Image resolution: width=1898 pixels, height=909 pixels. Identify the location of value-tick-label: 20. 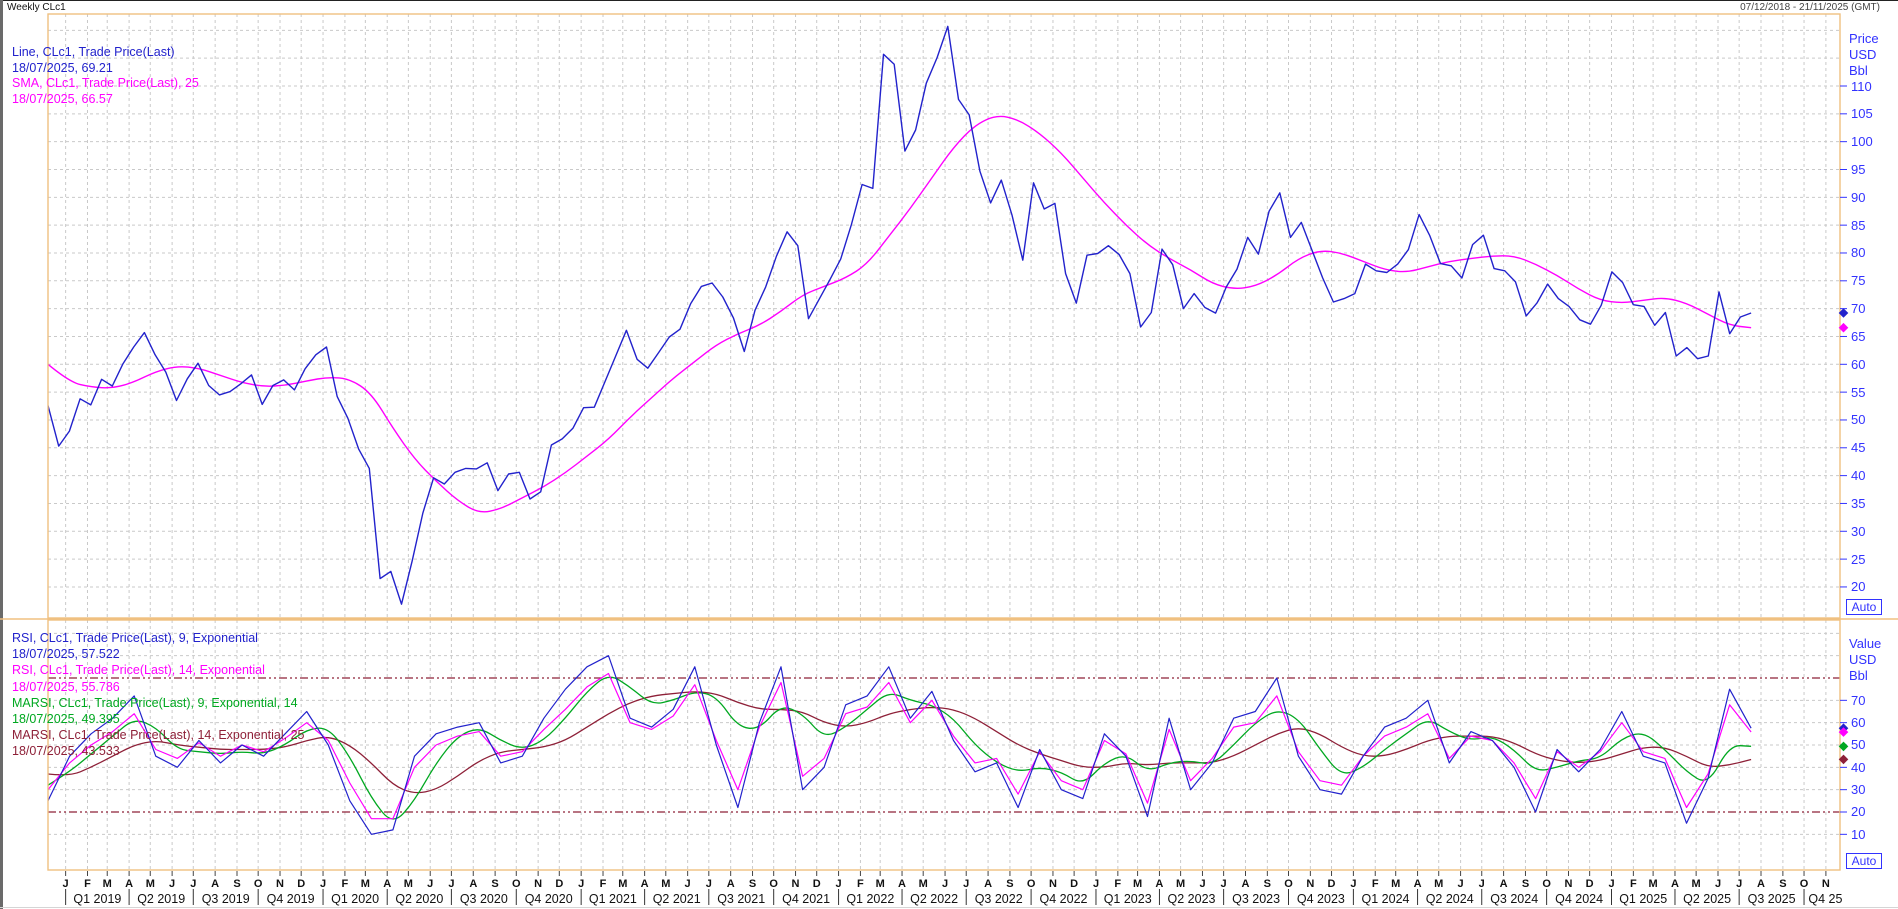
(1858, 812).